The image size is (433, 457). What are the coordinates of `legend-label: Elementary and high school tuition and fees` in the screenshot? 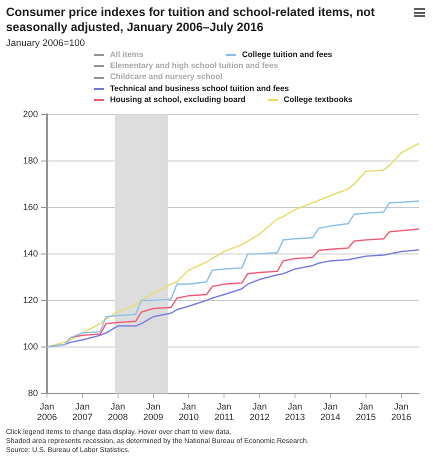 It's located at (194, 66).